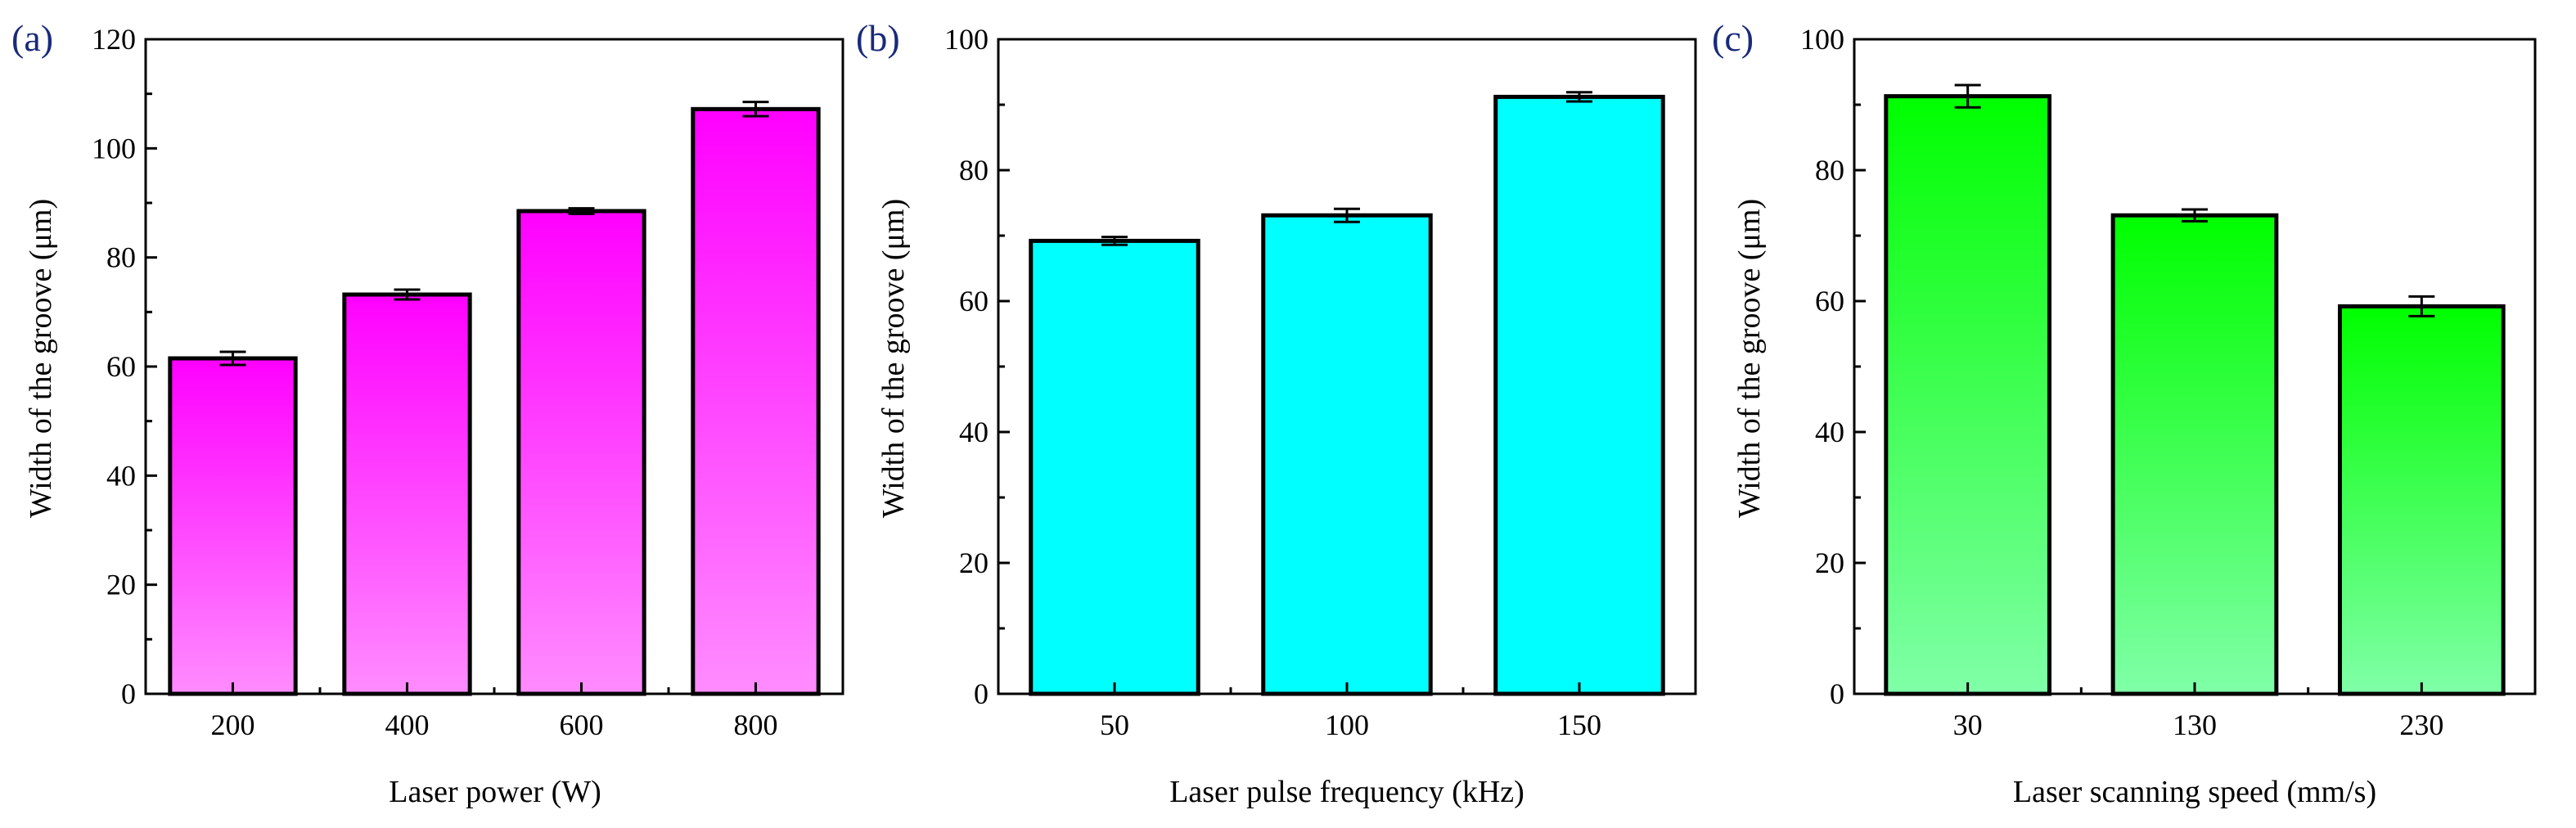 The image size is (2576, 828). What do you see at coordinates (1347, 725) in the screenshot?
I see `x-tick-label: 100` at bounding box center [1347, 725].